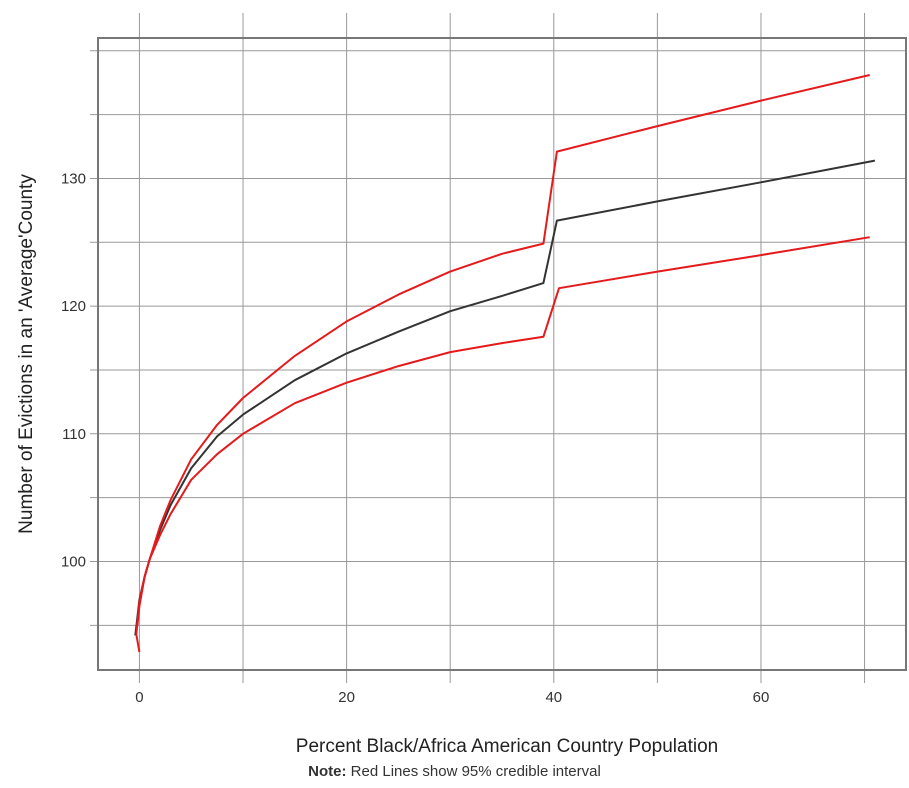 The width and height of the screenshot is (909, 788). Describe the element at coordinates (553, 697) in the screenshot. I see `x-tick-label: 40` at that location.